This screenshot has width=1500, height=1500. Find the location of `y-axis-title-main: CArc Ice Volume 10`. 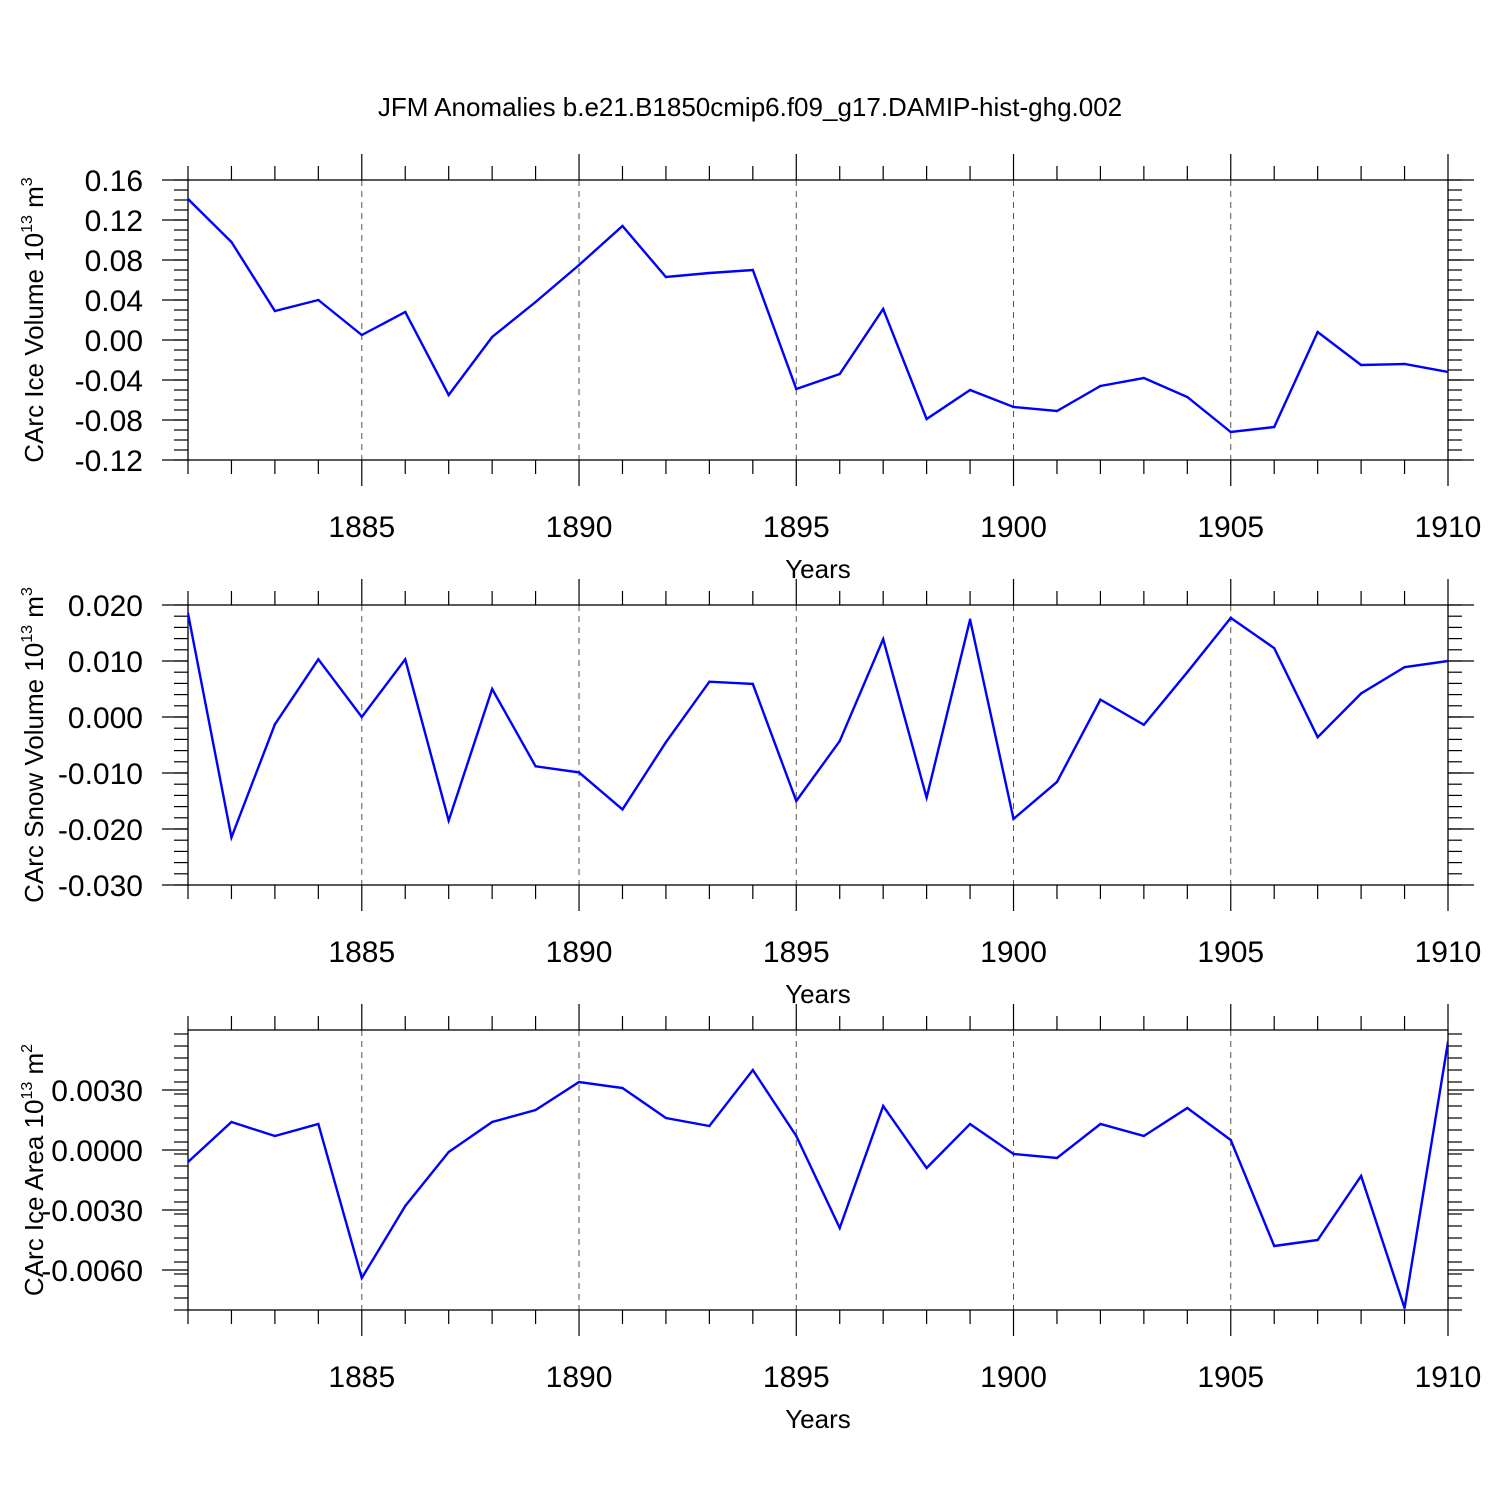

y-axis-title-main: CArc Ice Volume 10 is located at coordinates (34, 348).